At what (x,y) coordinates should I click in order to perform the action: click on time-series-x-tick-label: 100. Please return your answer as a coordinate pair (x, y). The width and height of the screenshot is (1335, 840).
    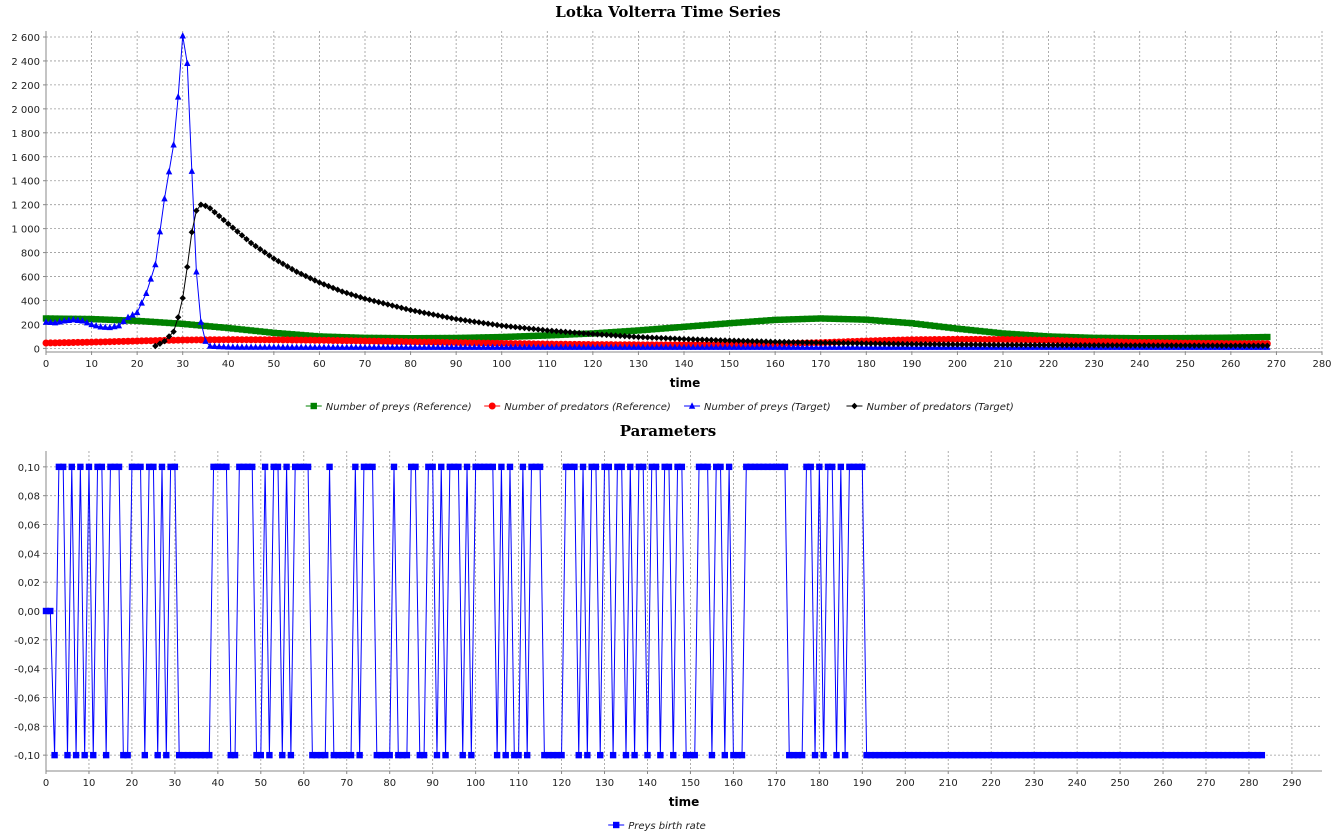
    Looking at the image, I should click on (501, 364).